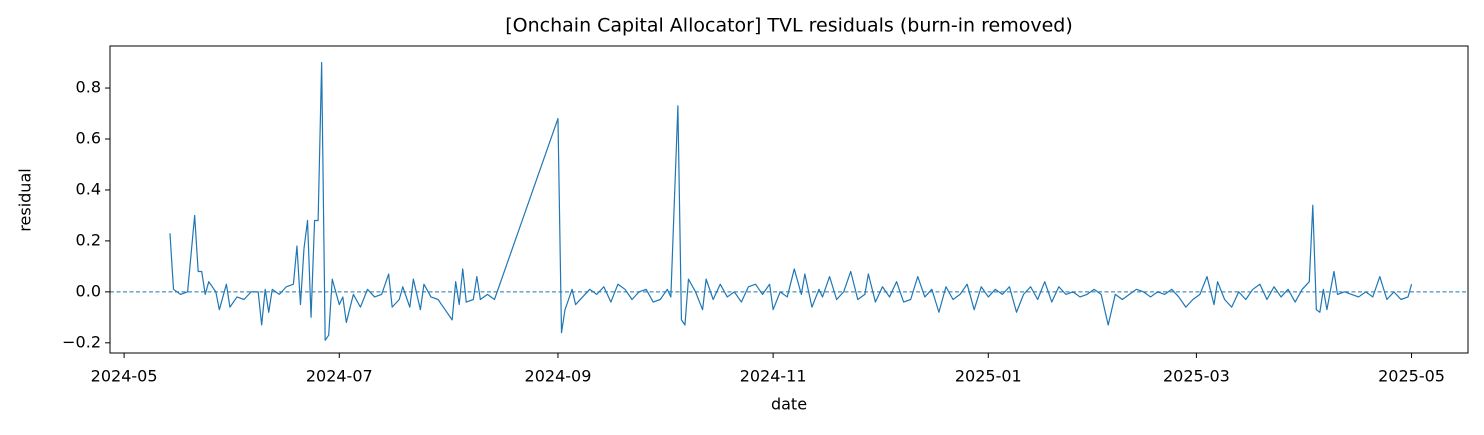 This screenshot has height=435, width=1484. I want to click on y-tick-label: 0.8, so click(88, 87).